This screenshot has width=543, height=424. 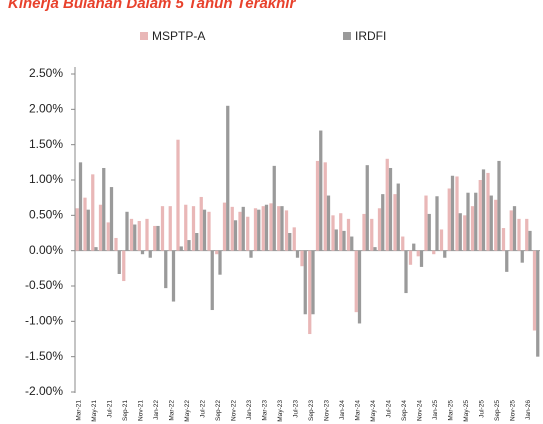 I want to click on x-tick-label: Jan-23, so click(x=249, y=410).